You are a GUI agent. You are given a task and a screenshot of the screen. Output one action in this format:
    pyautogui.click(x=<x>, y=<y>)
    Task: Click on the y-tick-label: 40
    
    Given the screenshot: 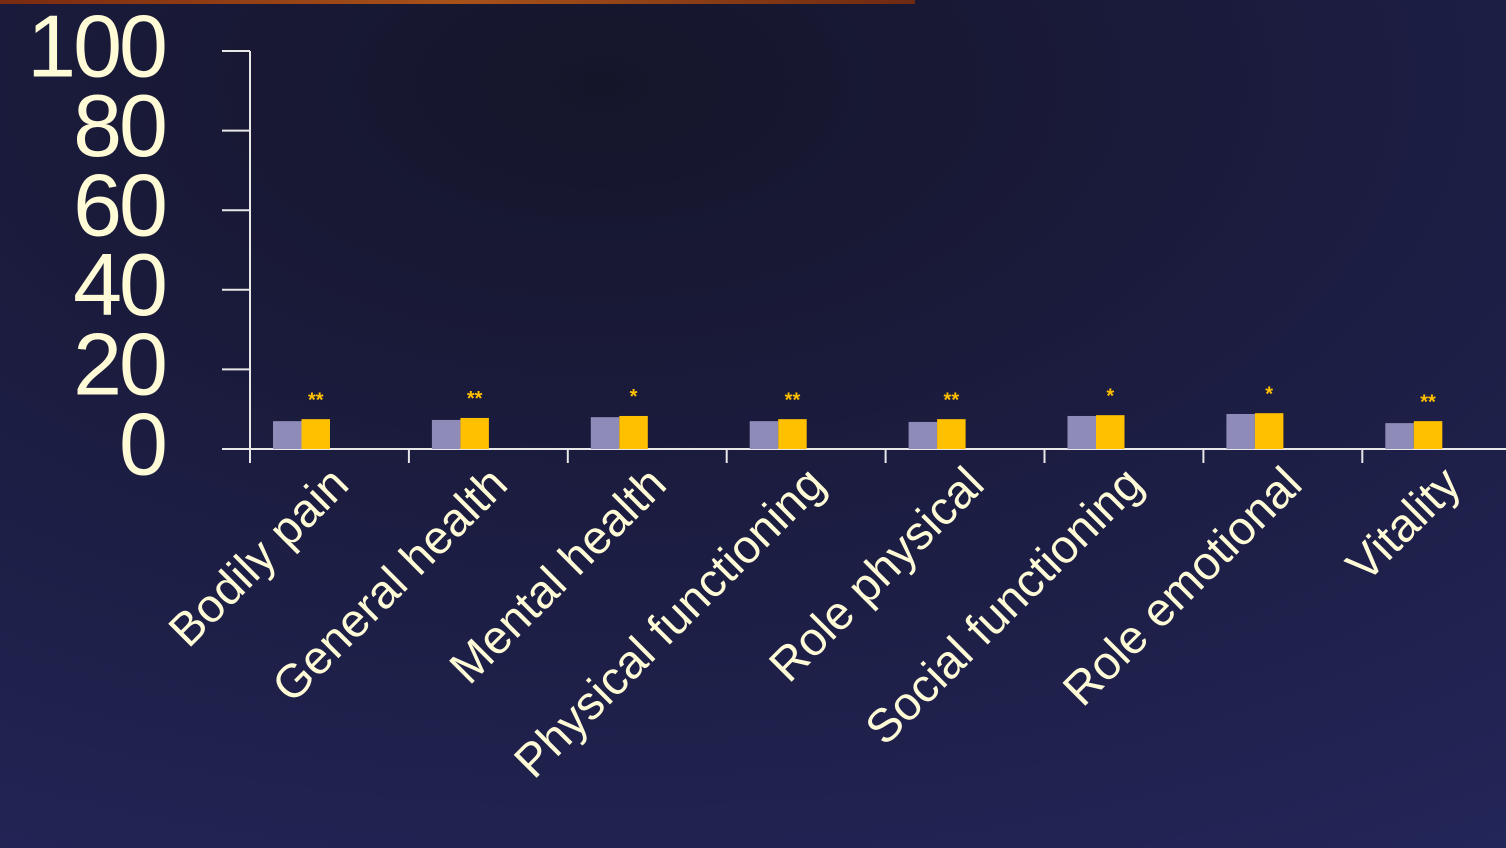 What is the action you would take?
    pyautogui.click(x=119, y=284)
    